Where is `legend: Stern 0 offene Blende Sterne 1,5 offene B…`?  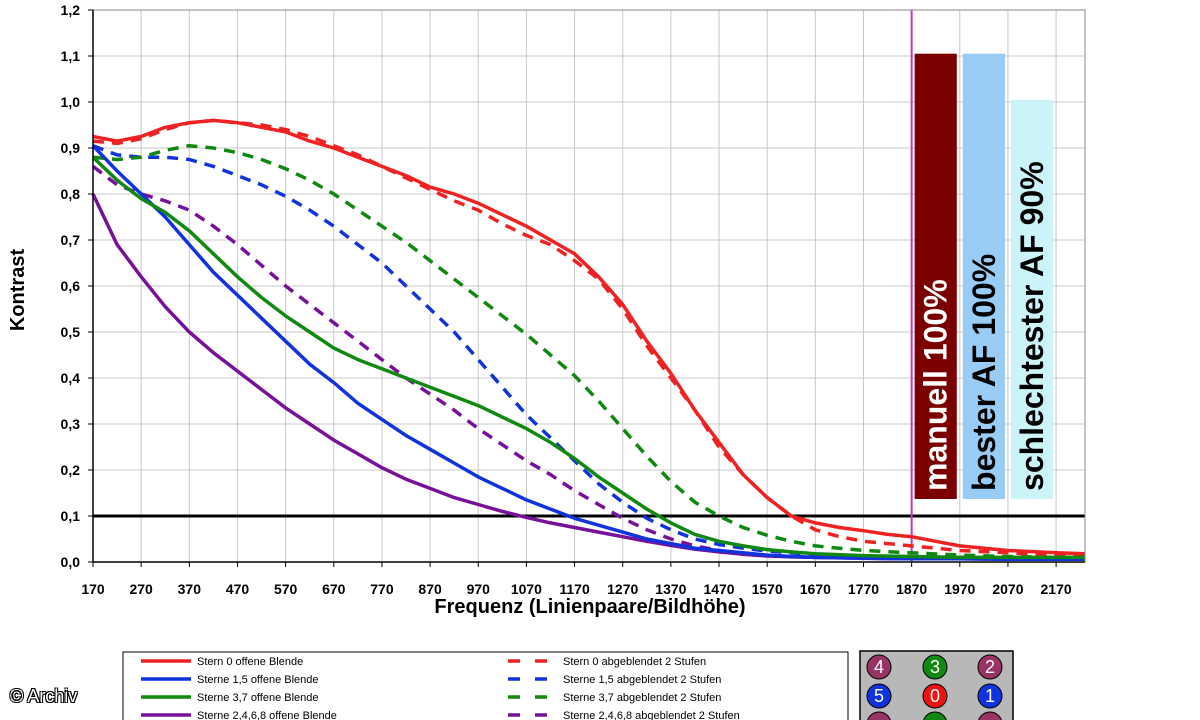
legend: Stern 0 offene Blende Sterne 1,5 offene B… is located at coordinates (485, 685).